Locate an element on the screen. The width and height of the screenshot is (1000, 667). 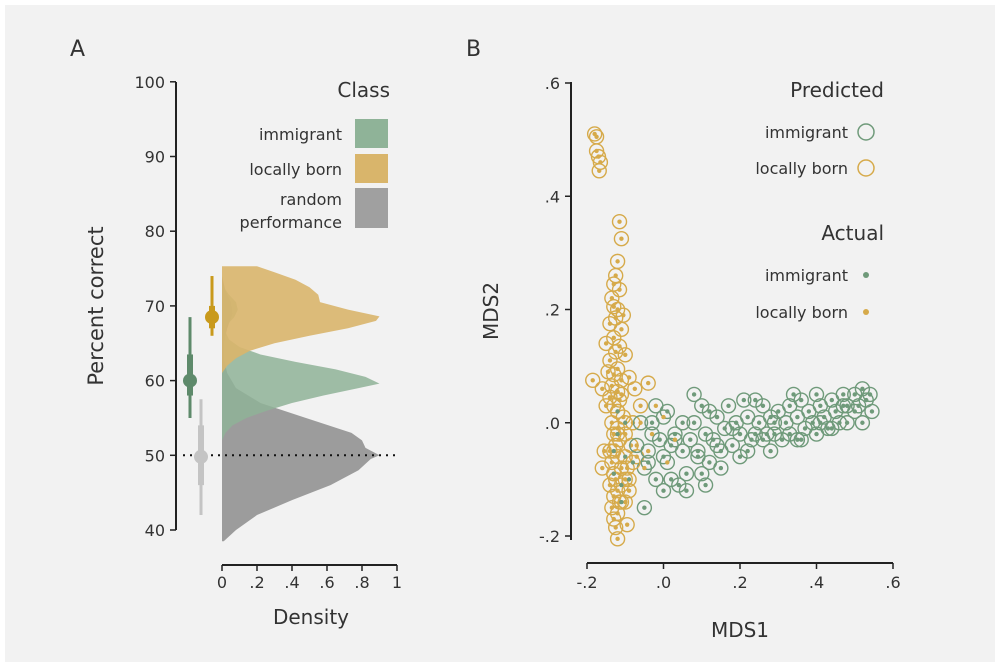
legend-actual-title: Actual is located at coordinates (852, 233).